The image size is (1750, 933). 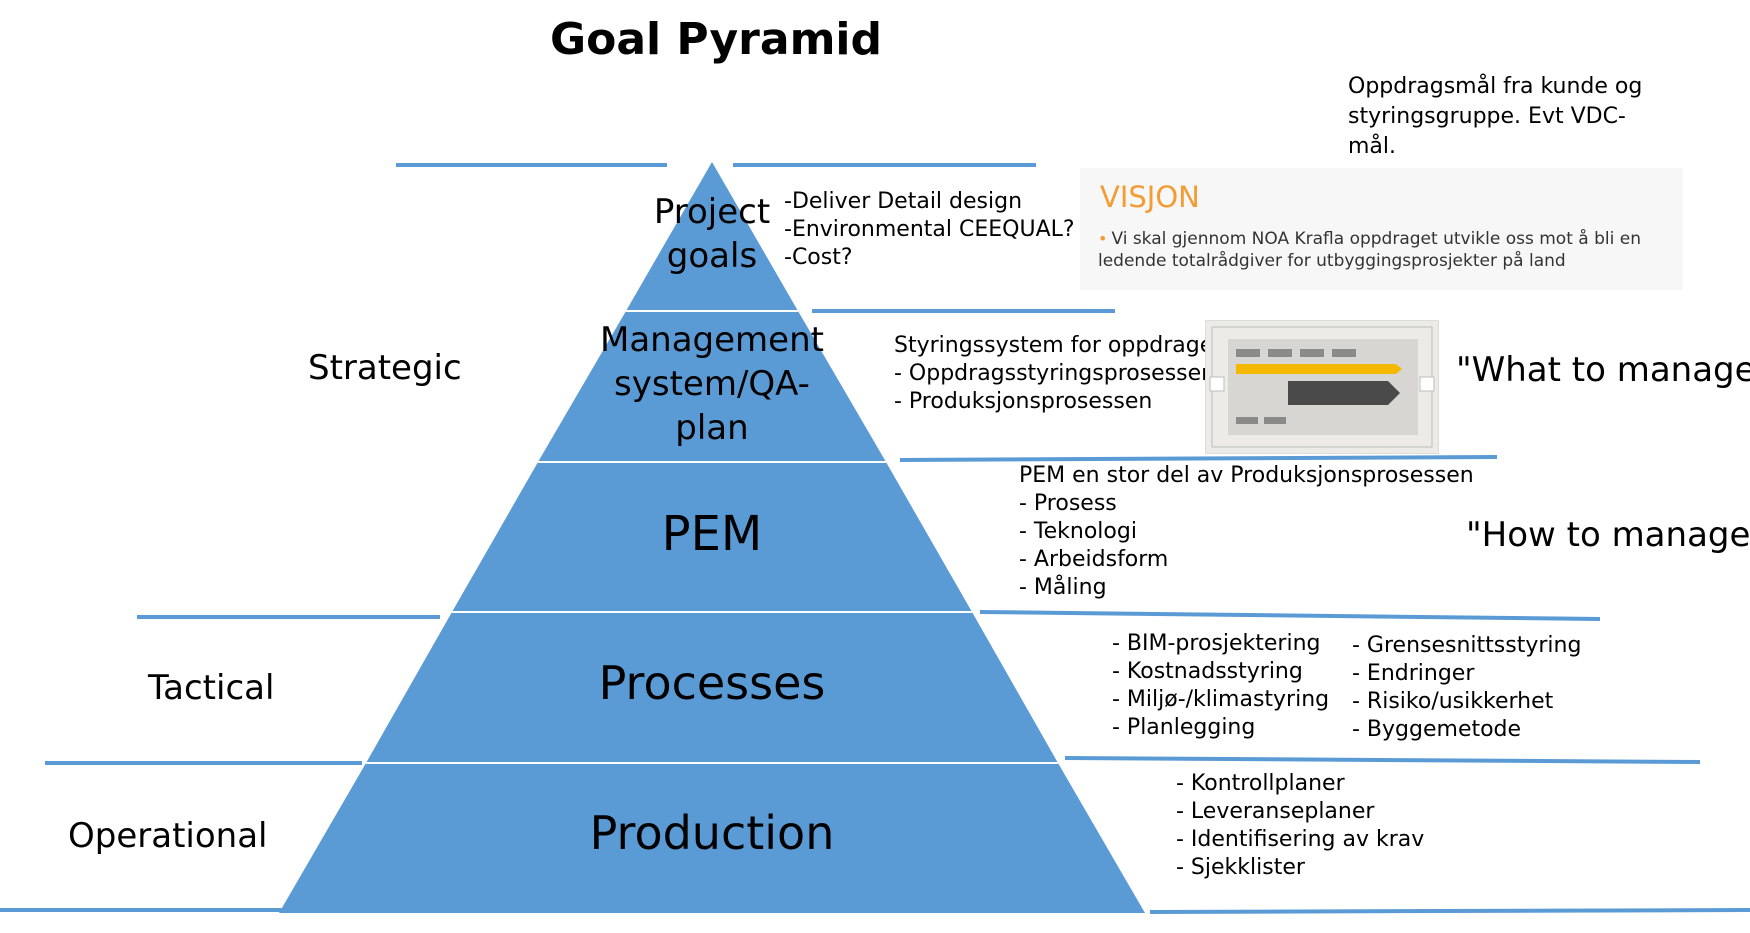 I want to click on tier-pem, so click(x=712, y=537).